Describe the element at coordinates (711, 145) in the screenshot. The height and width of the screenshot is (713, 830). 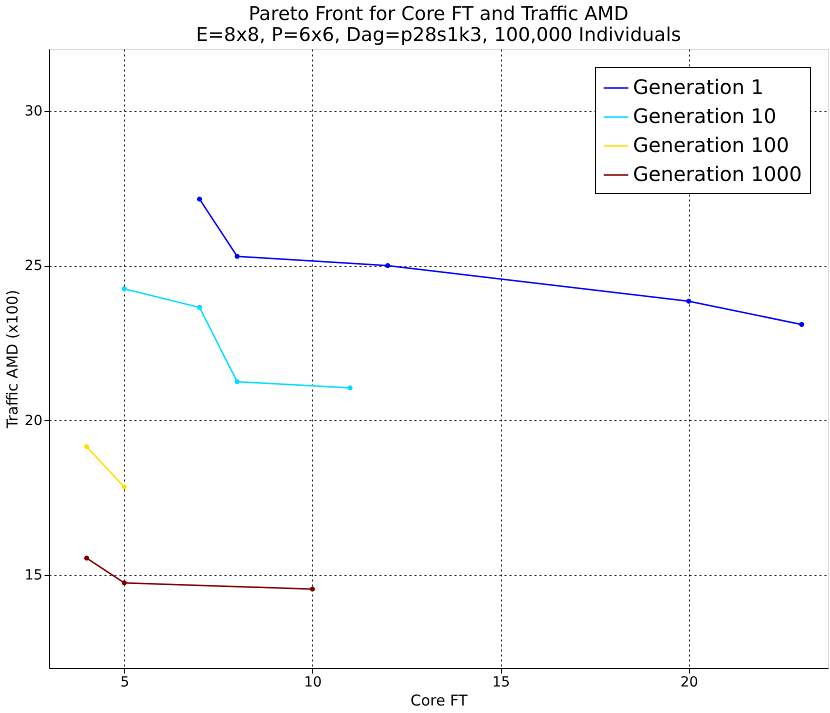
I see `legend-label: Generation 100` at that location.